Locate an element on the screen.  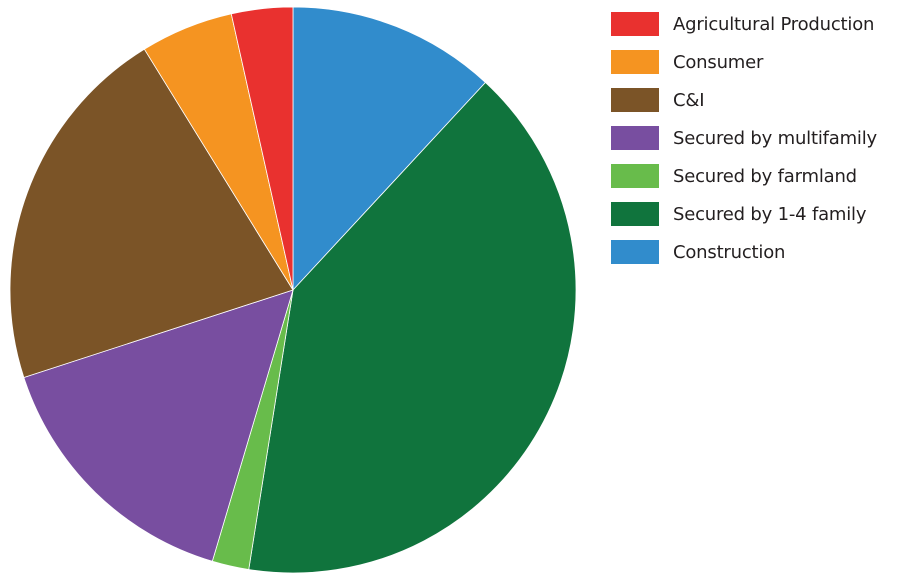
legend-label: C&I is located at coordinates (689, 100).